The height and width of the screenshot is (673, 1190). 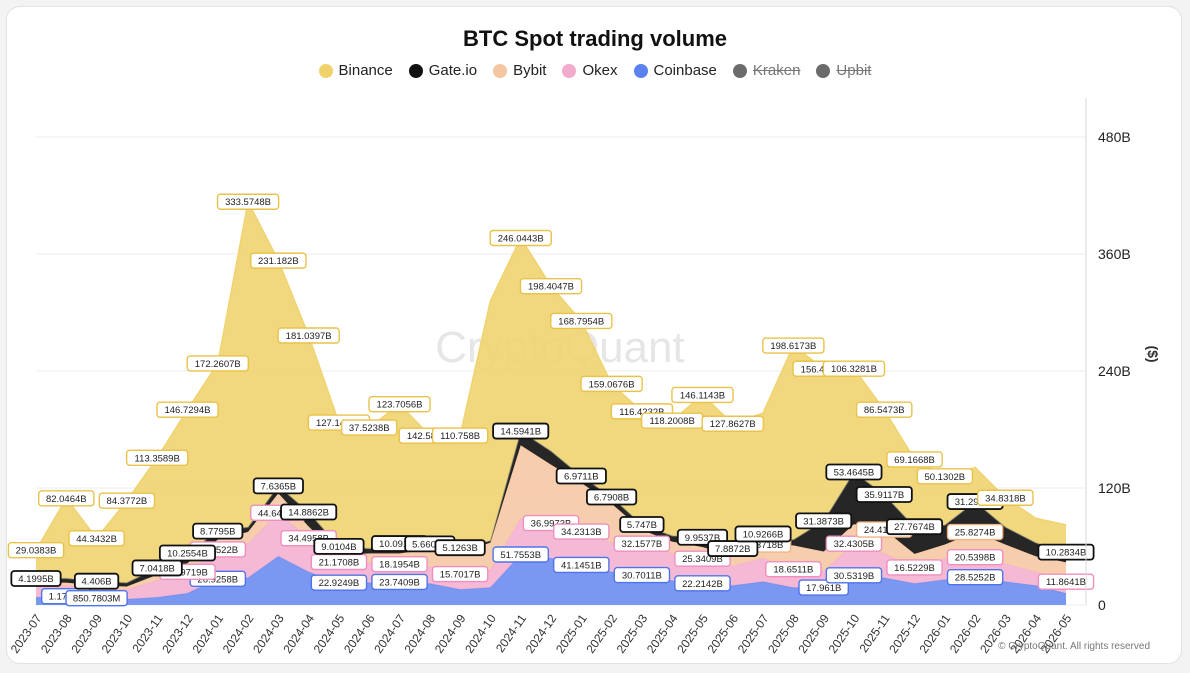 What do you see at coordinates (685, 70) in the screenshot?
I see `legend-label: Coinbase` at bounding box center [685, 70].